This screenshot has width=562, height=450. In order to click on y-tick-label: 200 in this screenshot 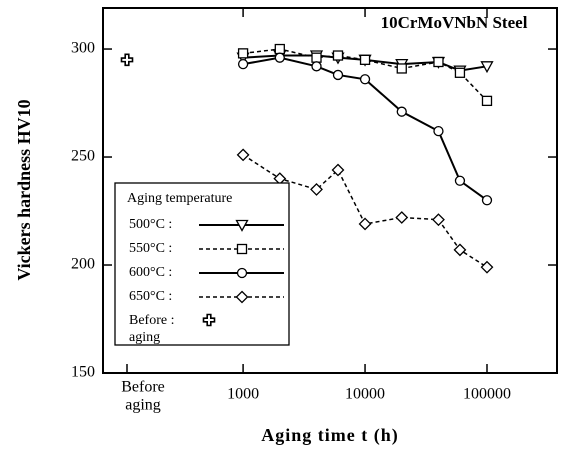, I will do `click(83, 264)`.